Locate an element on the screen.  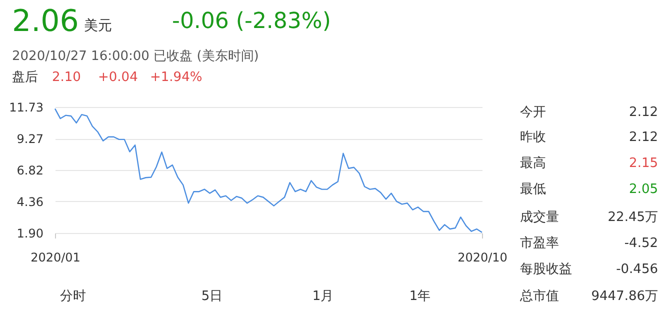
text: 2020/10/27 16:00:00 已收盘 (美东时间) is located at coordinates (135, 56).